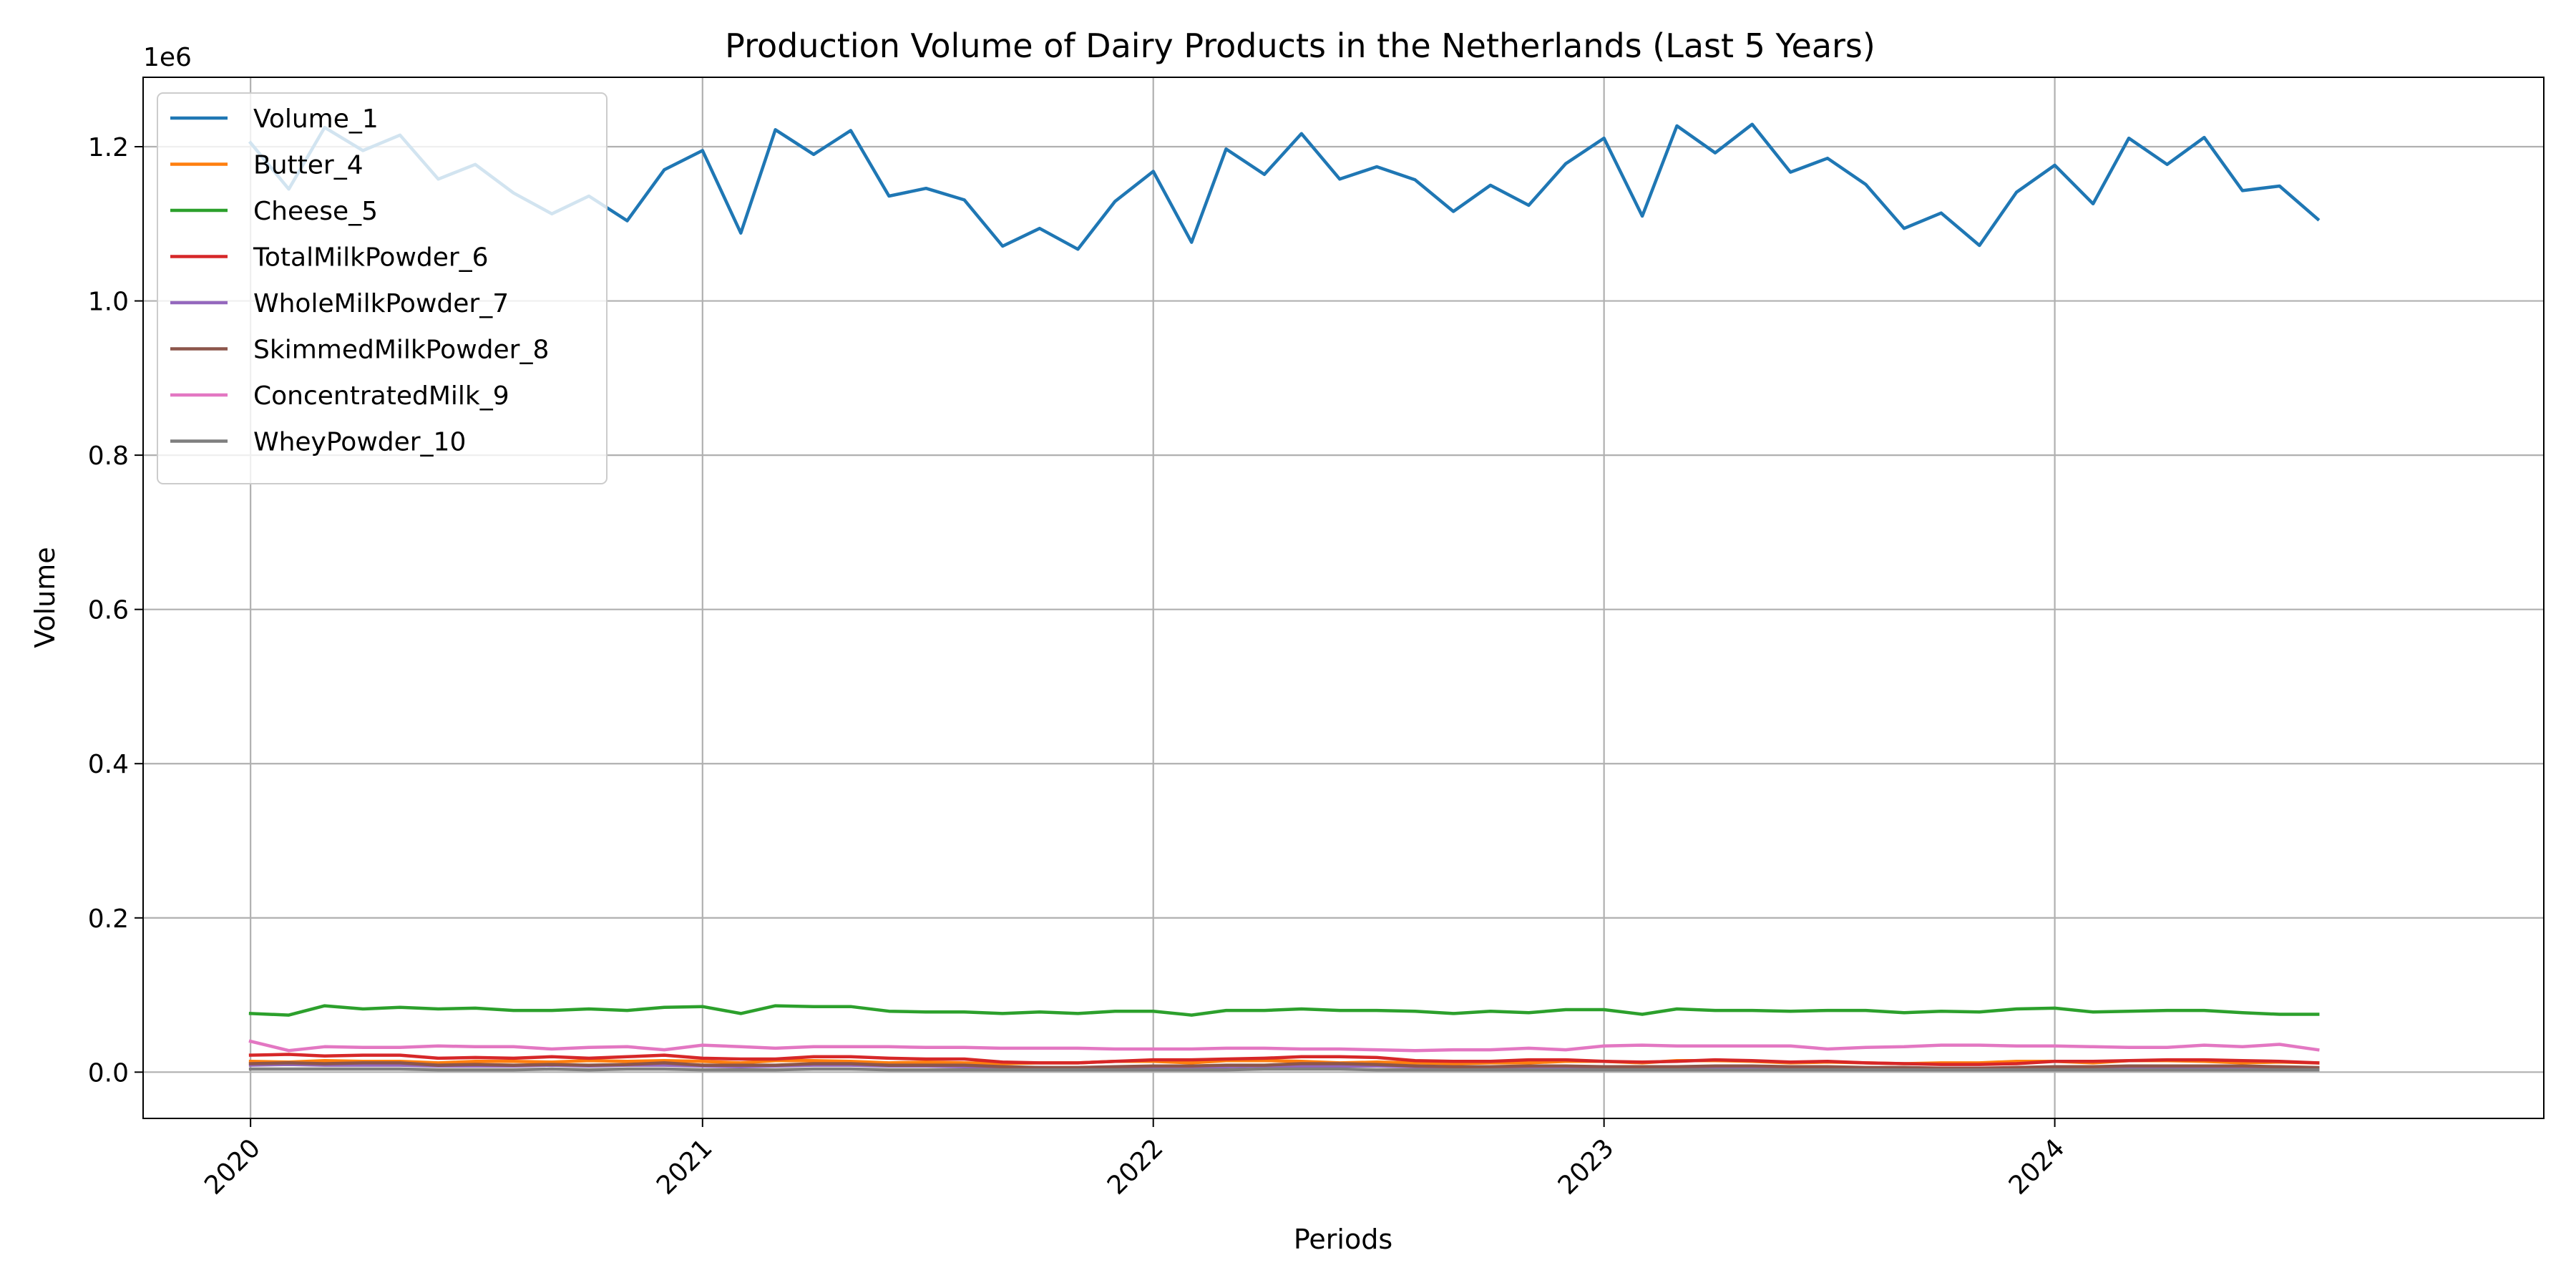  What do you see at coordinates (108, 456) in the screenshot?
I see `y-tick-label: 0.8` at bounding box center [108, 456].